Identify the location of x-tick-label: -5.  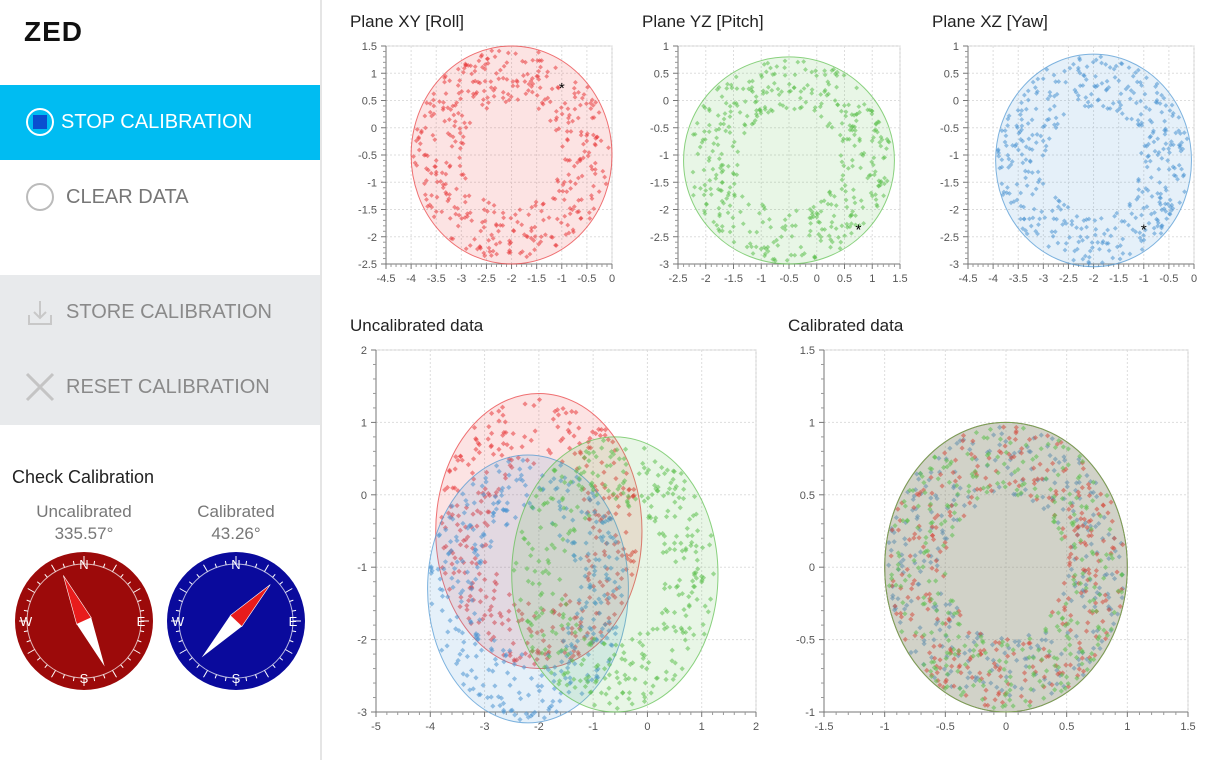
(376, 727).